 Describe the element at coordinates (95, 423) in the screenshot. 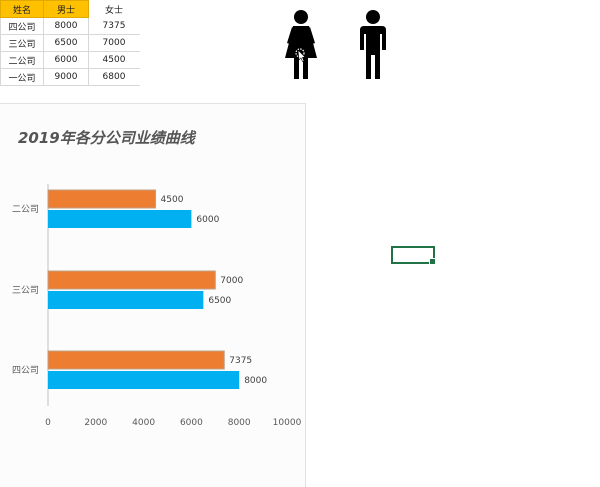

I see `x-tick-label: 2000` at that location.